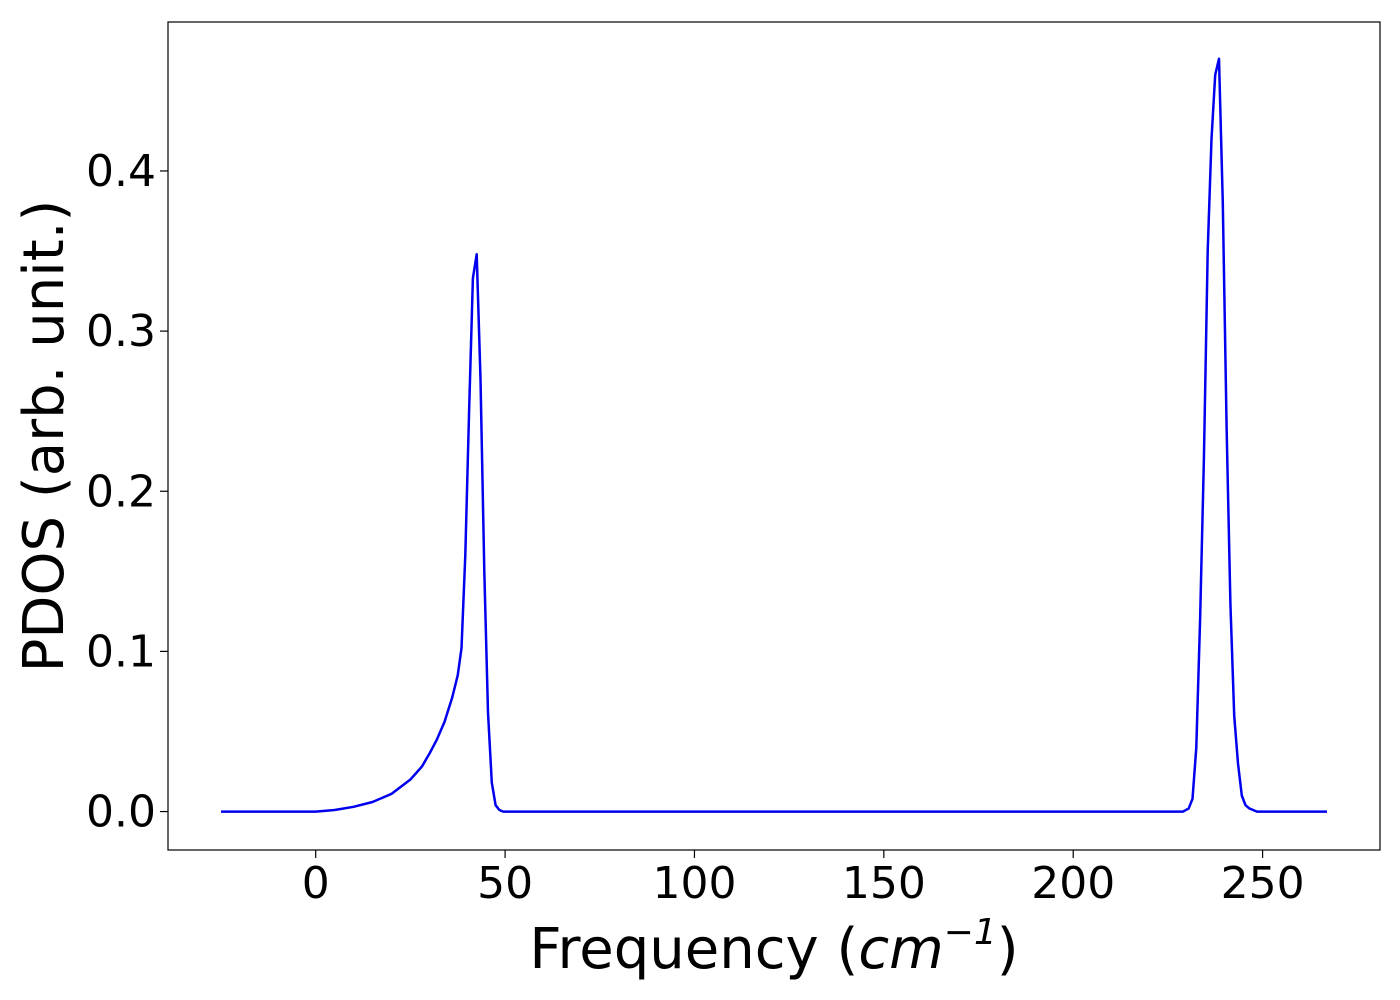 The image size is (1400, 1000). Describe the element at coordinates (1263, 883) in the screenshot. I see `x-tick-label: 250` at that location.